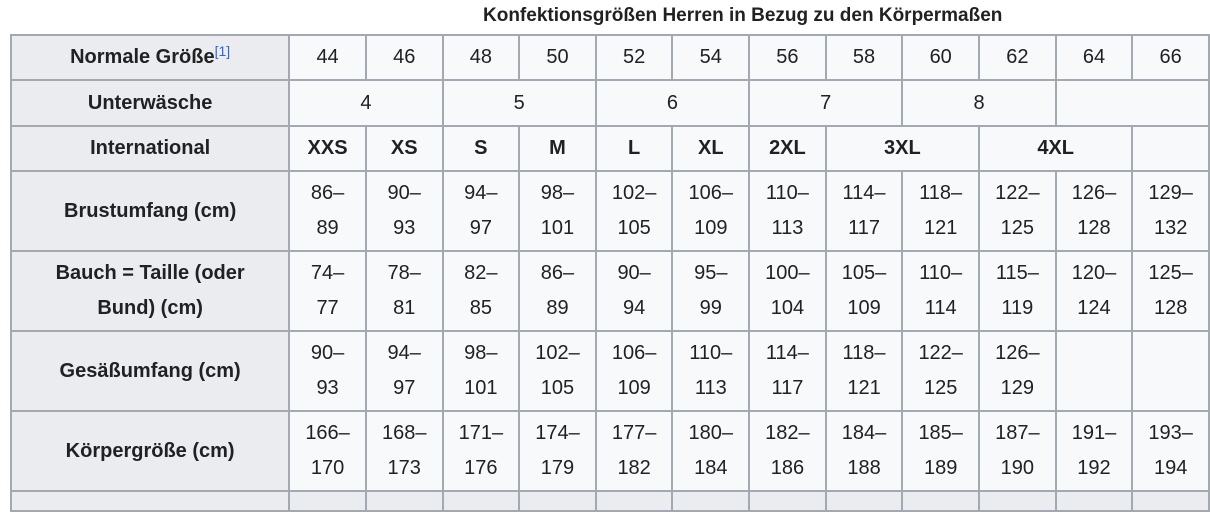 The height and width of the screenshot is (512, 1210). I want to click on table-cell: 105–109, so click(864, 291).